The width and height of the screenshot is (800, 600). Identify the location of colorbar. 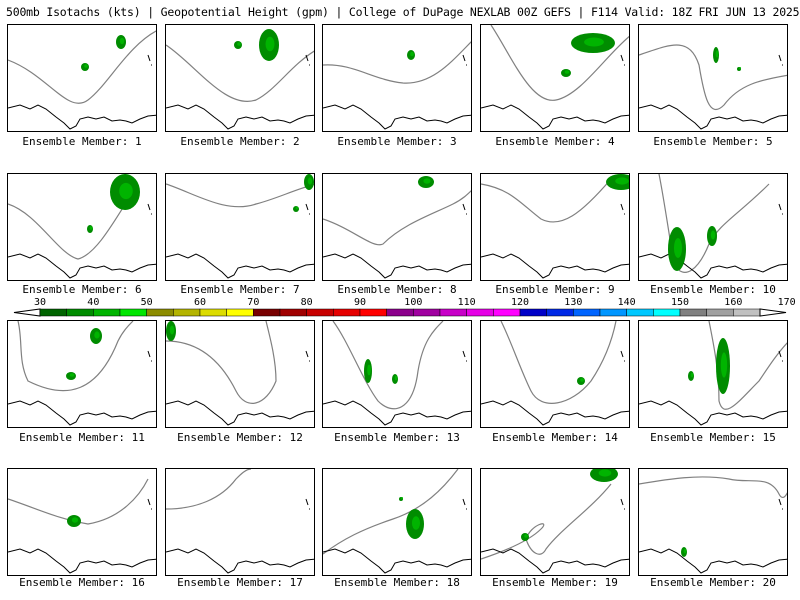
(400, 312).